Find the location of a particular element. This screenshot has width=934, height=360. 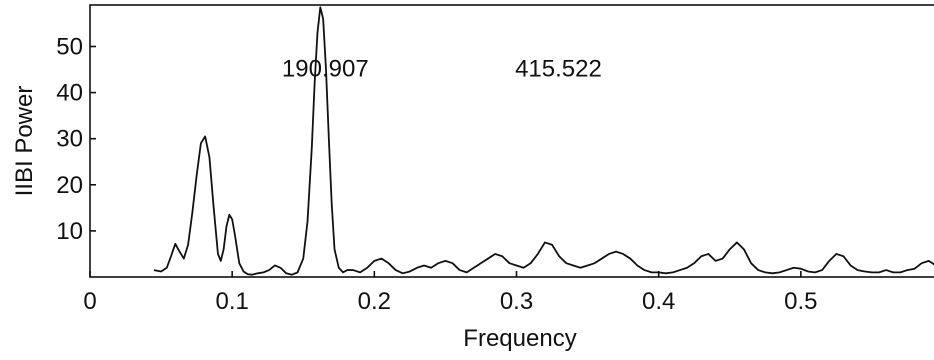

x-tick-label: 0.4 is located at coordinates (658, 301).